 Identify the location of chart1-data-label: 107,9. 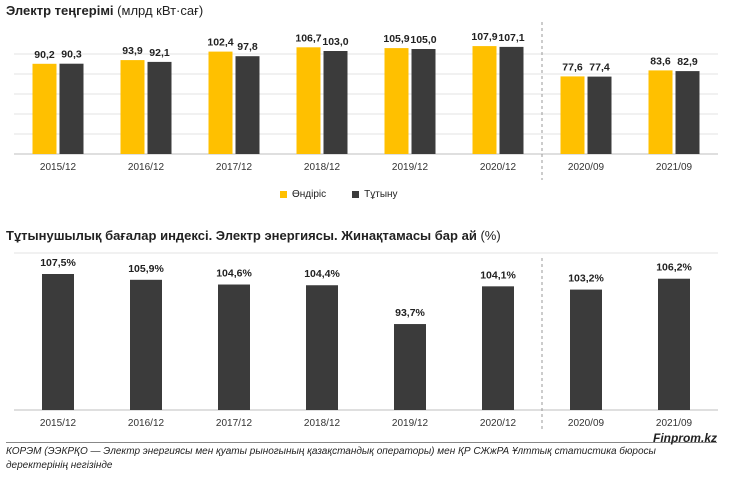
(484, 37).